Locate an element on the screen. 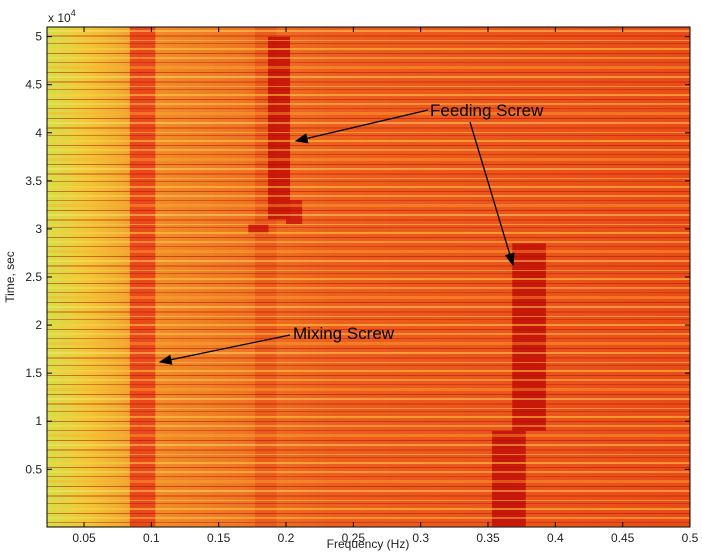 The width and height of the screenshot is (702, 560). y-tick-label: 2 is located at coordinates (38, 325).